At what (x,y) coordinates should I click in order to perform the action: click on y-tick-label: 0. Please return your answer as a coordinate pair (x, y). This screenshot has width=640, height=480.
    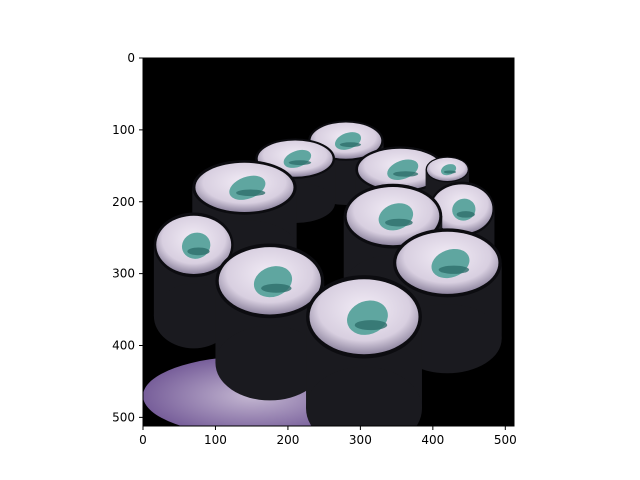
    Looking at the image, I should click on (131, 58).